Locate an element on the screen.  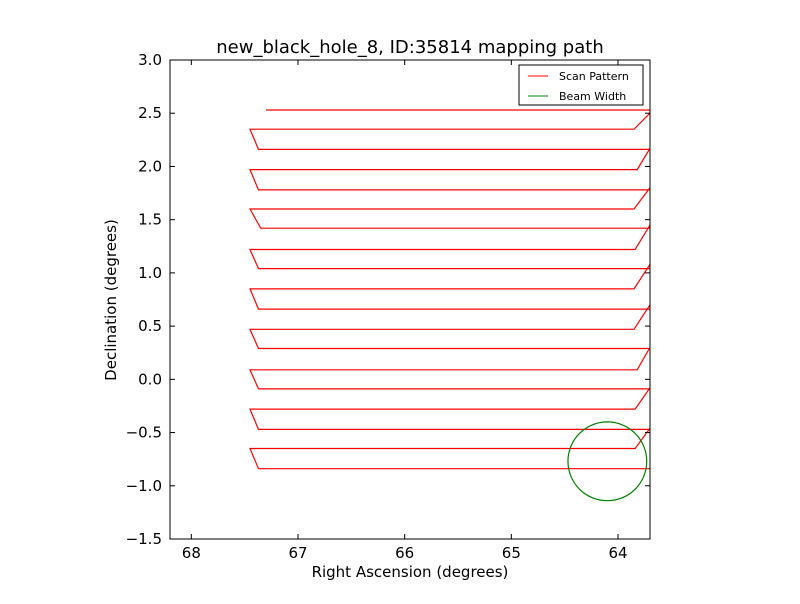
legend-box is located at coordinates (581, 85).